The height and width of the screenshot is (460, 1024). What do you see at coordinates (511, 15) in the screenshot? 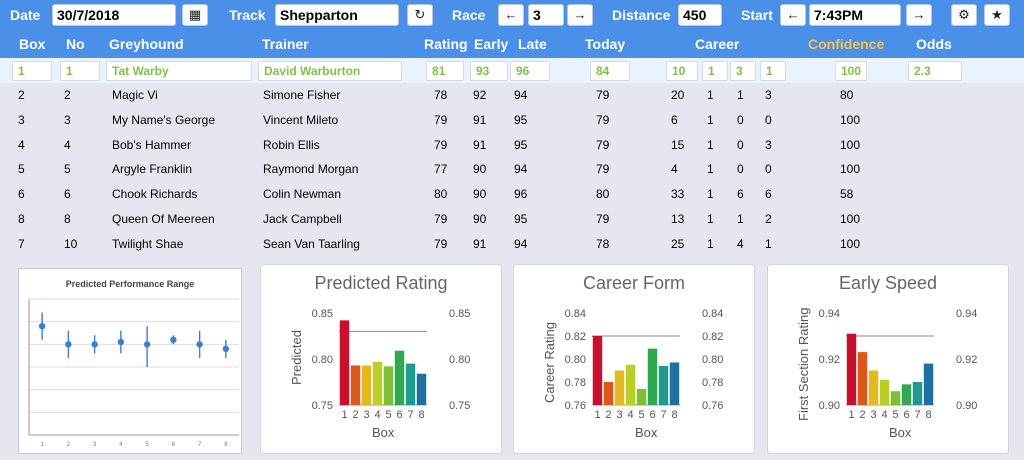
I see `race-prev-button: ←` at bounding box center [511, 15].